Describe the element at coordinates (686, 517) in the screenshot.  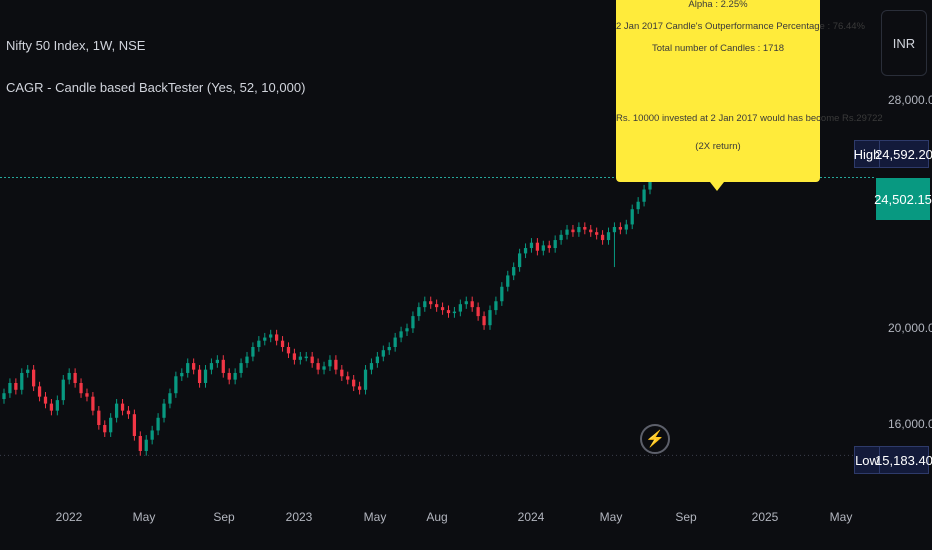
I see `time-label-sep-2024: Sep` at that location.